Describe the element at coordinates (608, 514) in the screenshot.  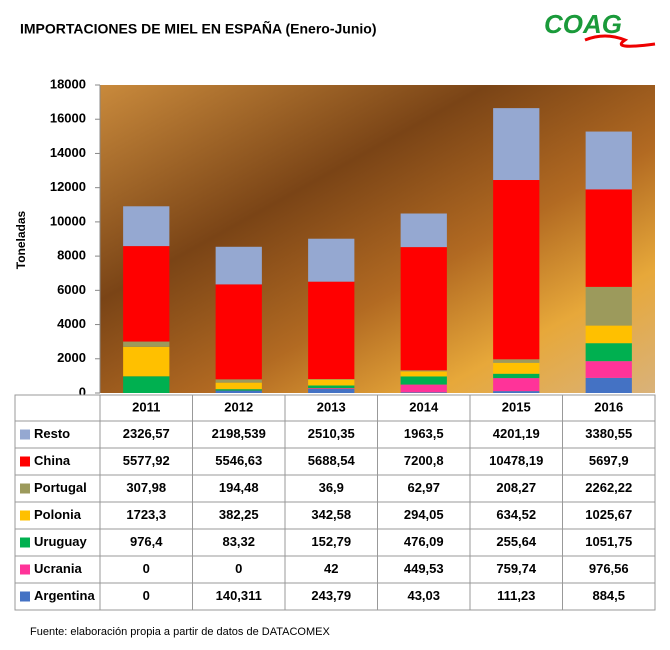
I see `table-value: 1025,67` at that location.